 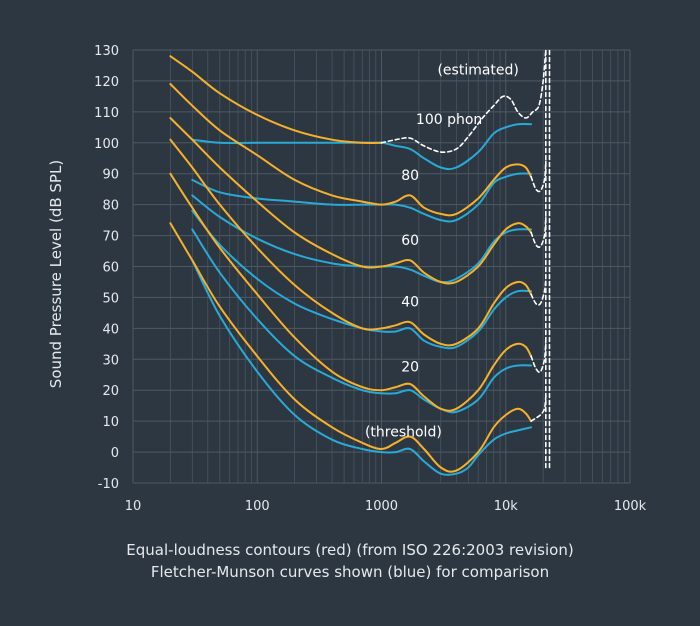 I want to click on x-tick-label: 10k, so click(x=506, y=506).